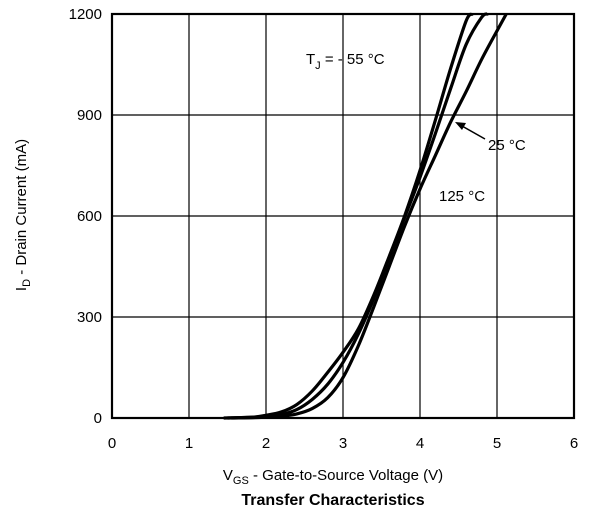 The image size is (592, 516). Describe the element at coordinates (23, 215) in the screenshot. I see `y-axis-label: ID - Drain Current (mA)` at that location.